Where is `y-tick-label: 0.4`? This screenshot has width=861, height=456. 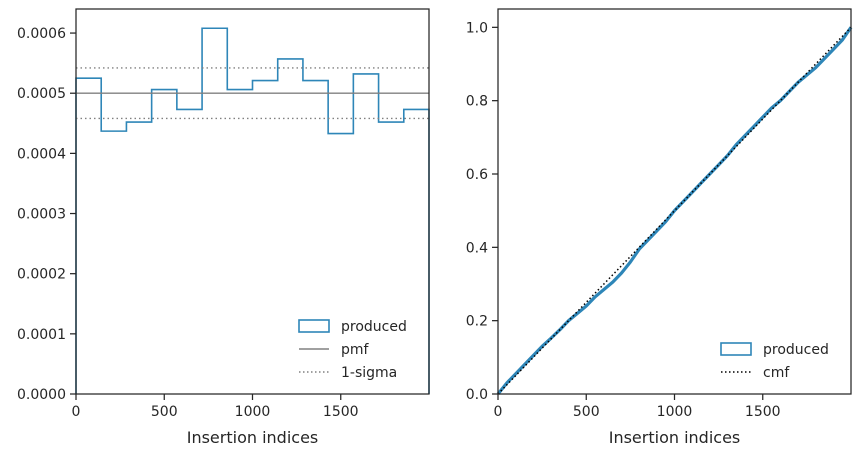 y-tick-label: 0.4 is located at coordinates (477, 248).